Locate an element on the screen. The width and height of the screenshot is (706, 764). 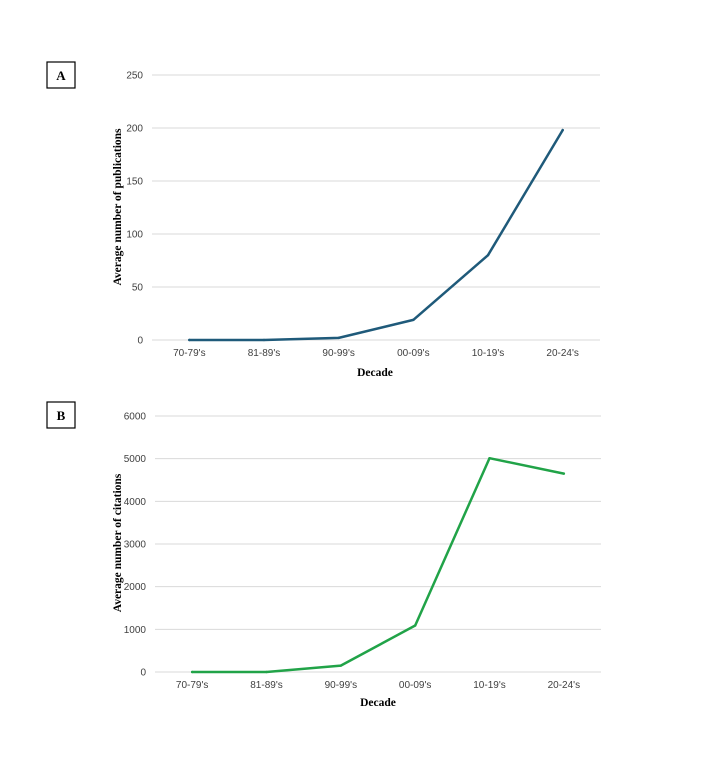
chart-a-y-tick-label: 50 is located at coordinates (138, 288).